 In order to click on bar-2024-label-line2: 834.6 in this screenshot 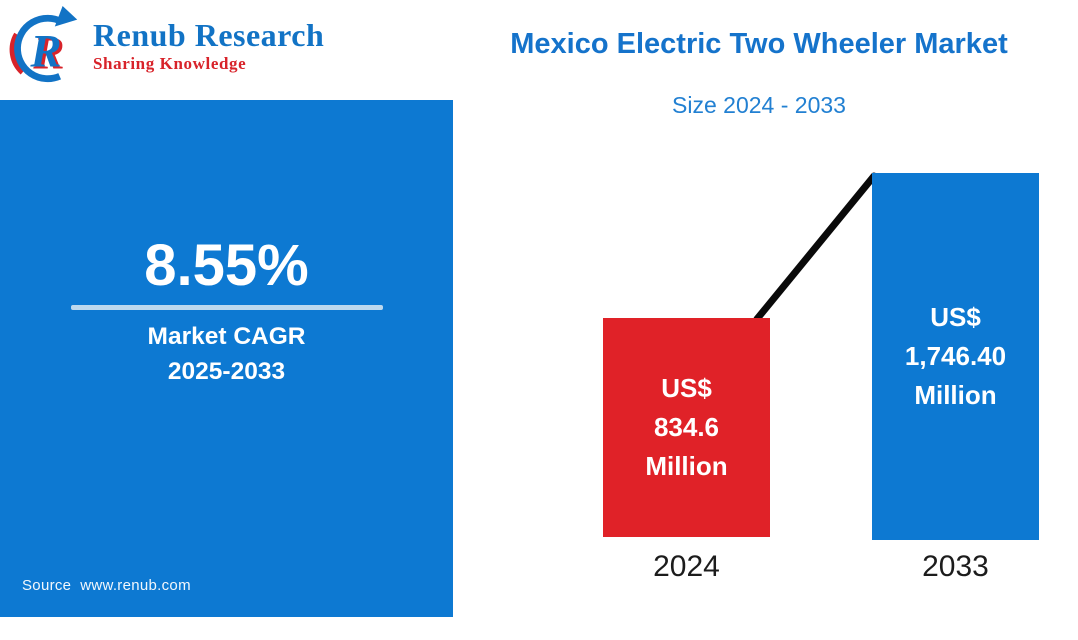, I will do `click(686, 427)`.